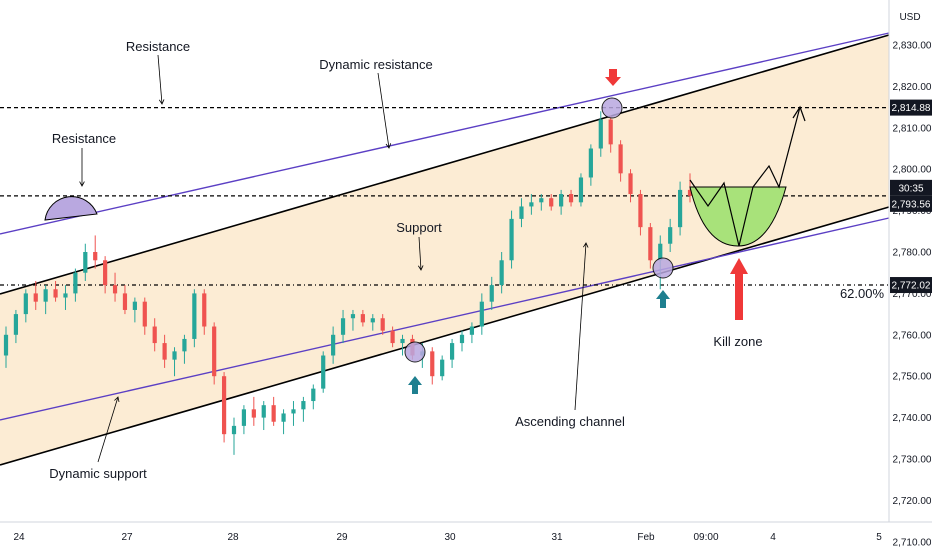  What do you see at coordinates (912, 294) in the screenshot?
I see `y-tick-label: 2,770.00` at bounding box center [912, 294].